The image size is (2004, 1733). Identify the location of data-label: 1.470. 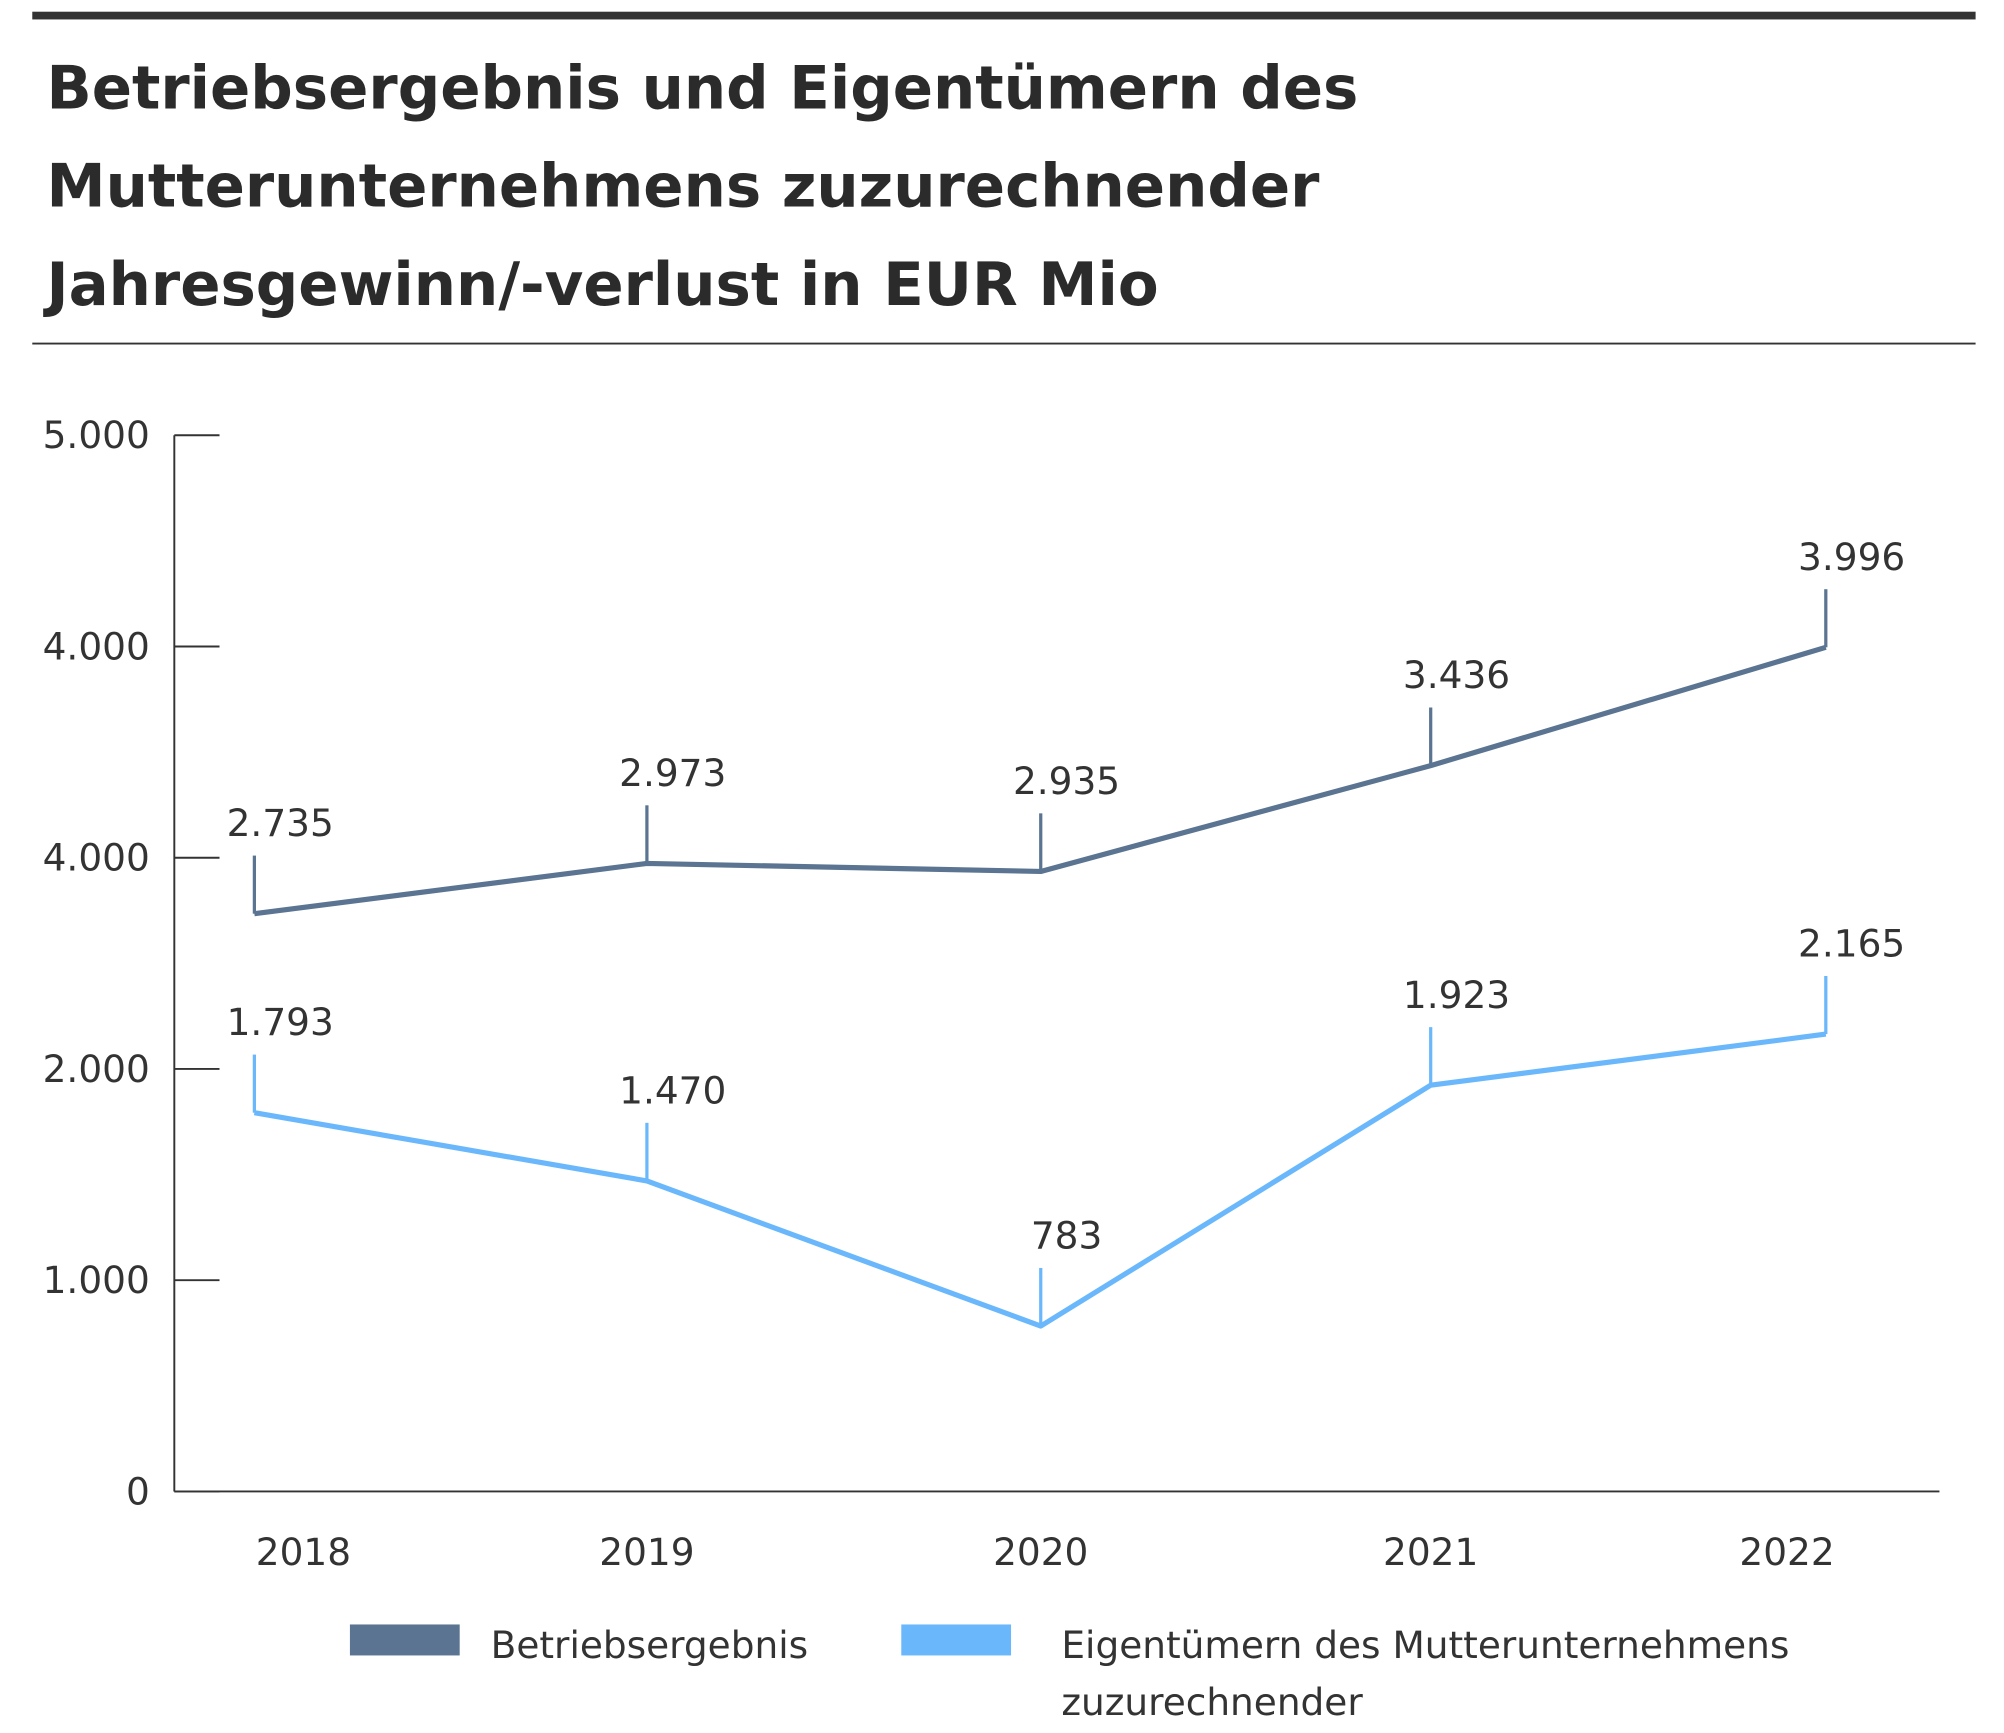
(672, 1090).